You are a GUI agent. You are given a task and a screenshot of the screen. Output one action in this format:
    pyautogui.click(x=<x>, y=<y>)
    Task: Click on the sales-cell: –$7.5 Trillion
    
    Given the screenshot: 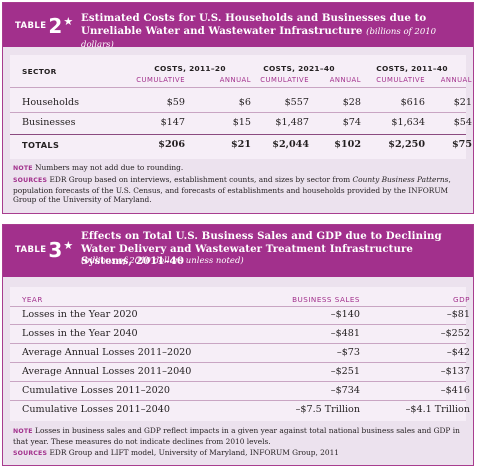 What is the action you would take?
    pyautogui.click(x=327, y=409)
    